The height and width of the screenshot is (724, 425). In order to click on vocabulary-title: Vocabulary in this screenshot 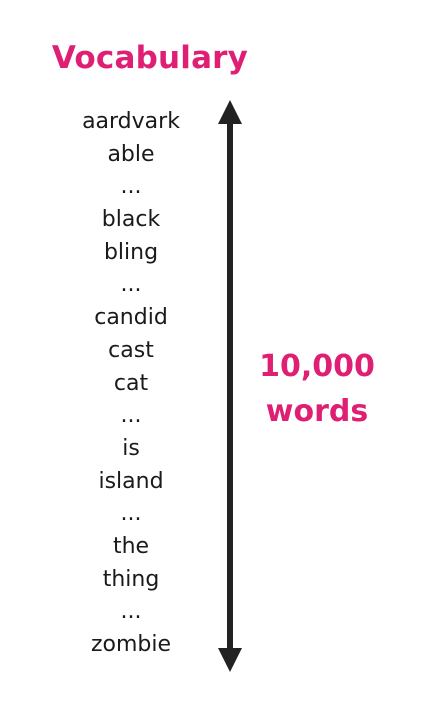, I will do `click(150, 58)`.